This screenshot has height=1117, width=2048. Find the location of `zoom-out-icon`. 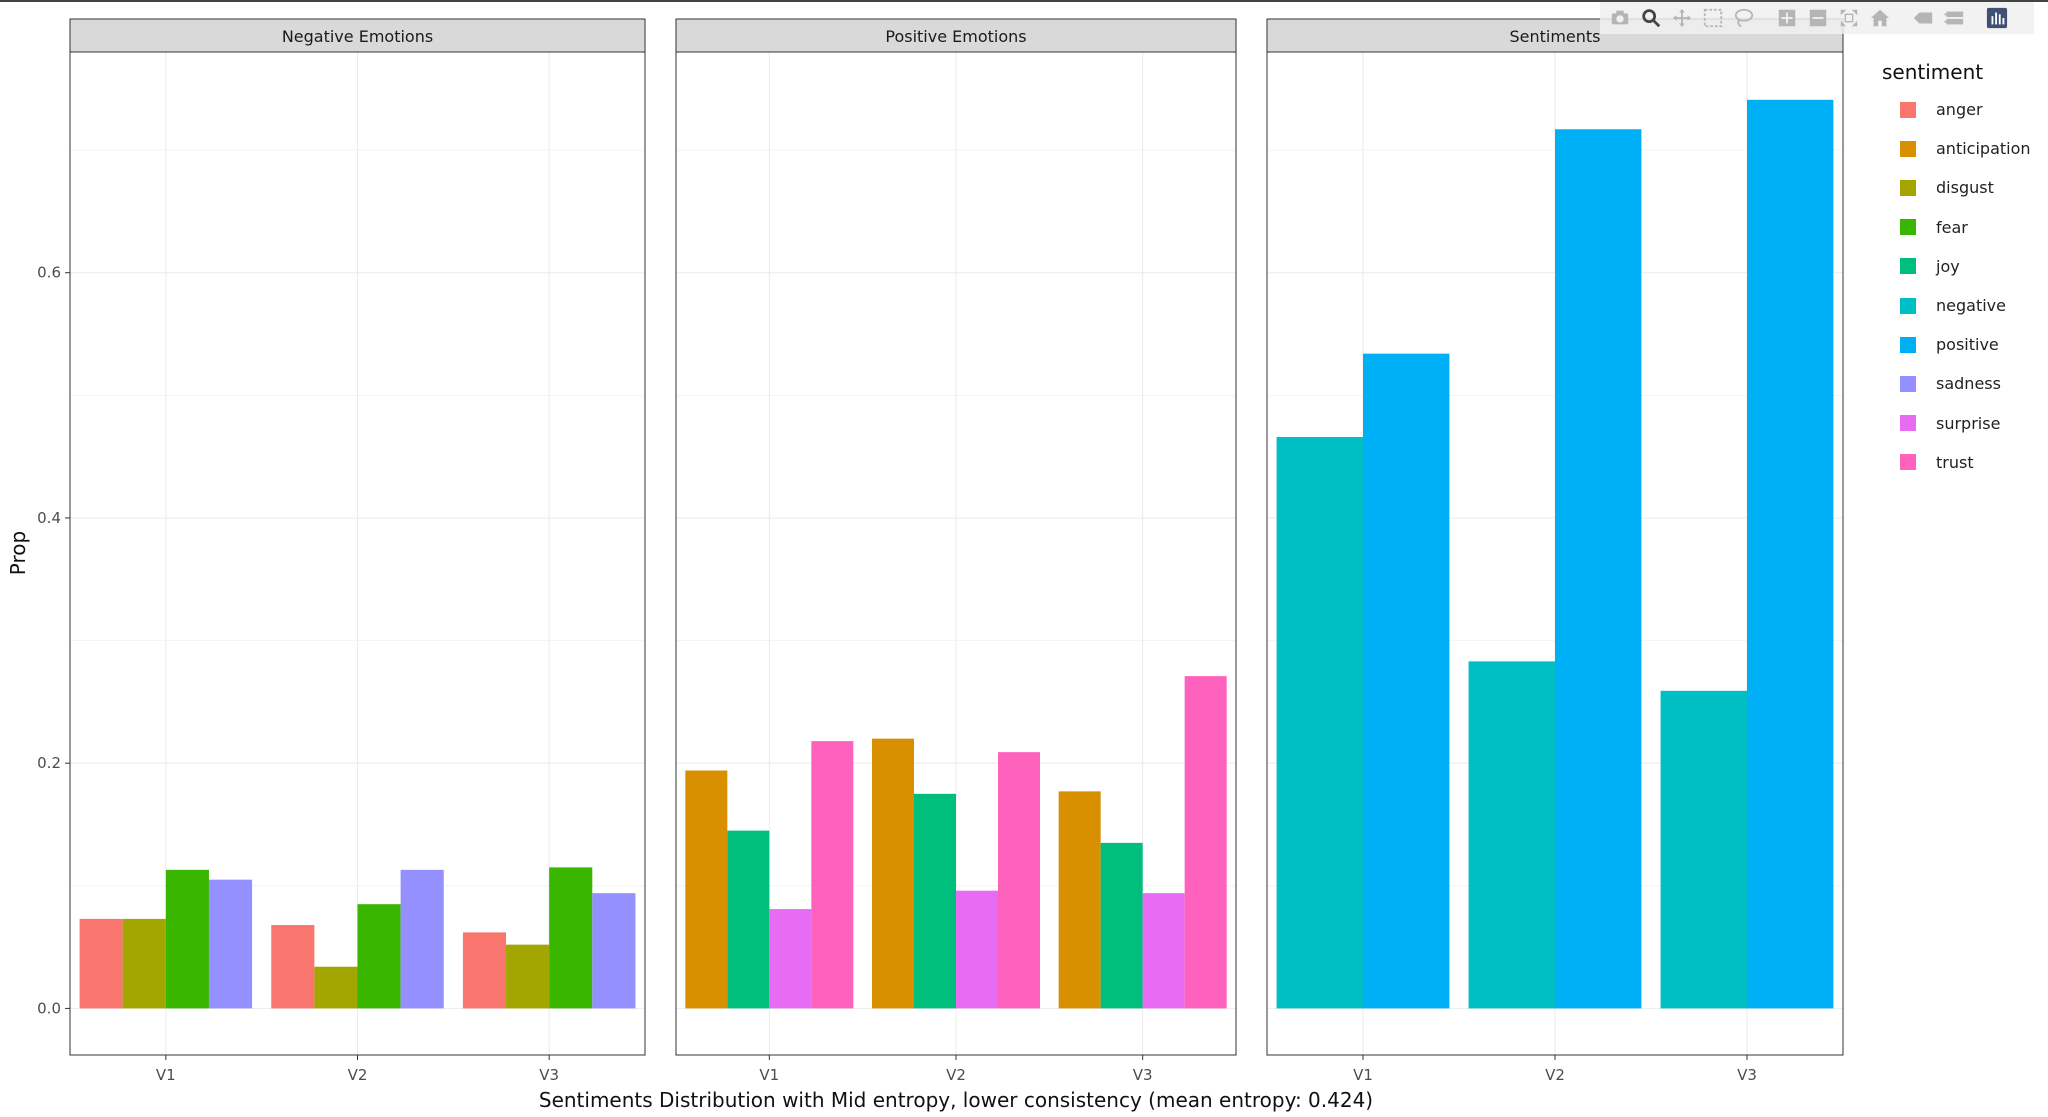

zoom-out-icon is located at coordinates (1818, 18).